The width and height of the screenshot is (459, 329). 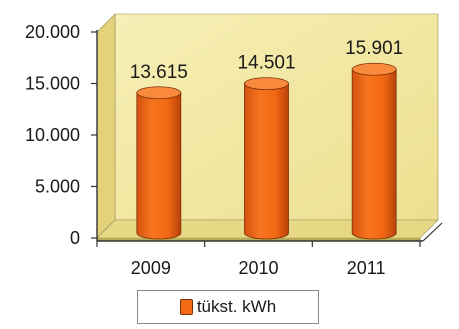 I want to click on bar-data-label: 13.615, so click(x=159, y=72).